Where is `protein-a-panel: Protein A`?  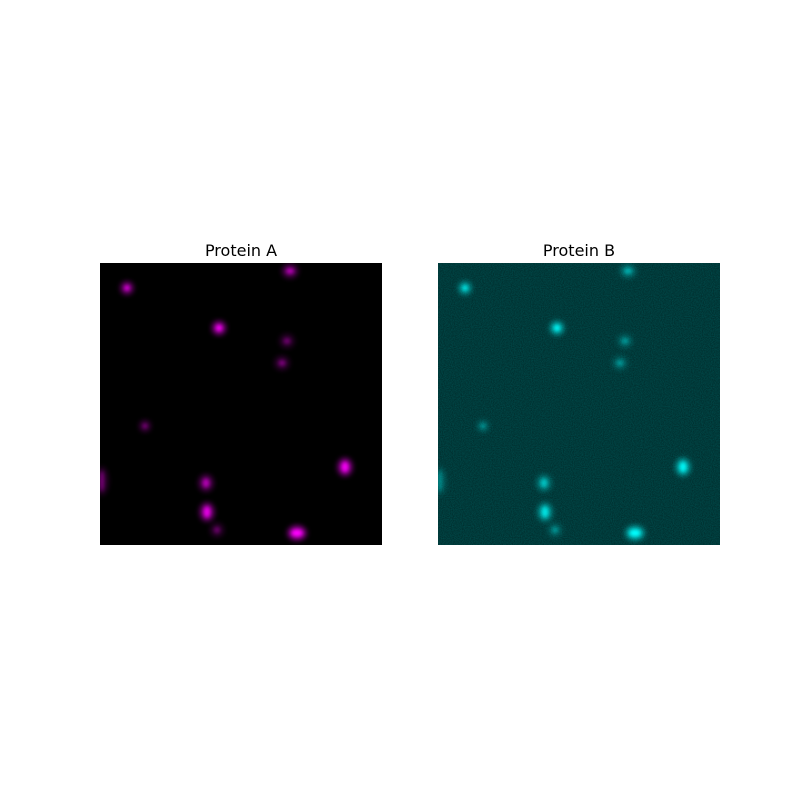
protein-a-panel: Protein A is located at coordinates (241, 391).